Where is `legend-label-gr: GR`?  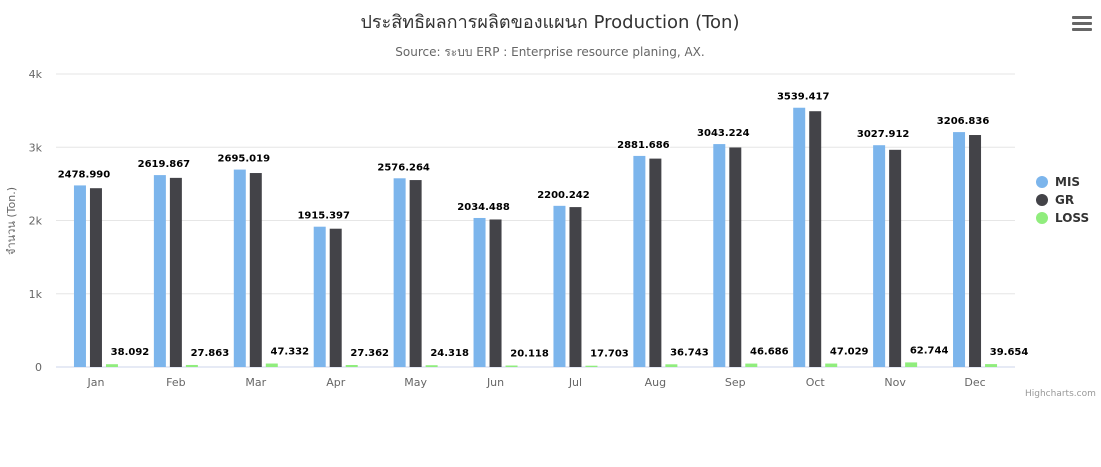 legend-label-gr: GR is located at coordinates (1064, 200).